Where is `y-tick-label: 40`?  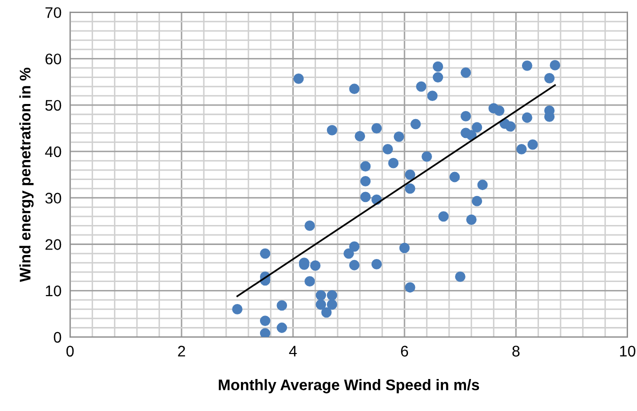
y-tick-label: 40 is located at coordinates (53, 152).